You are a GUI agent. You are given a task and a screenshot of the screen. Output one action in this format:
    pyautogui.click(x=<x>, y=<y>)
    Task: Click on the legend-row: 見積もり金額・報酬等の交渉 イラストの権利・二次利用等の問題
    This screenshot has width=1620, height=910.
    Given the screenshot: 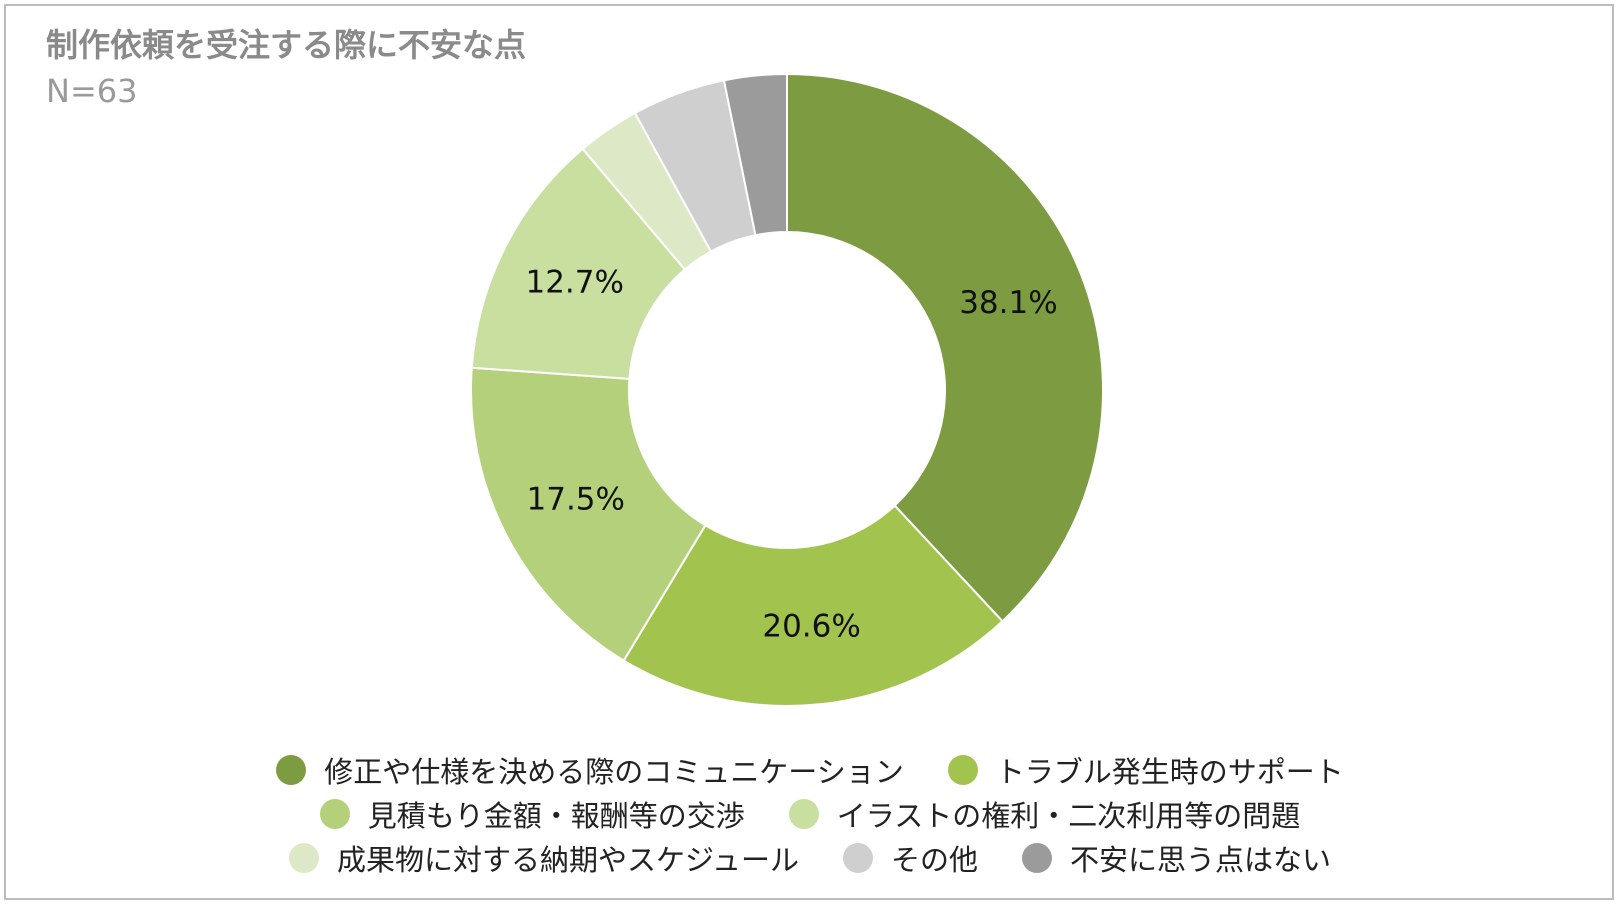 What is the action you would take?
    pyautogui.click(x=810, y=814)
    